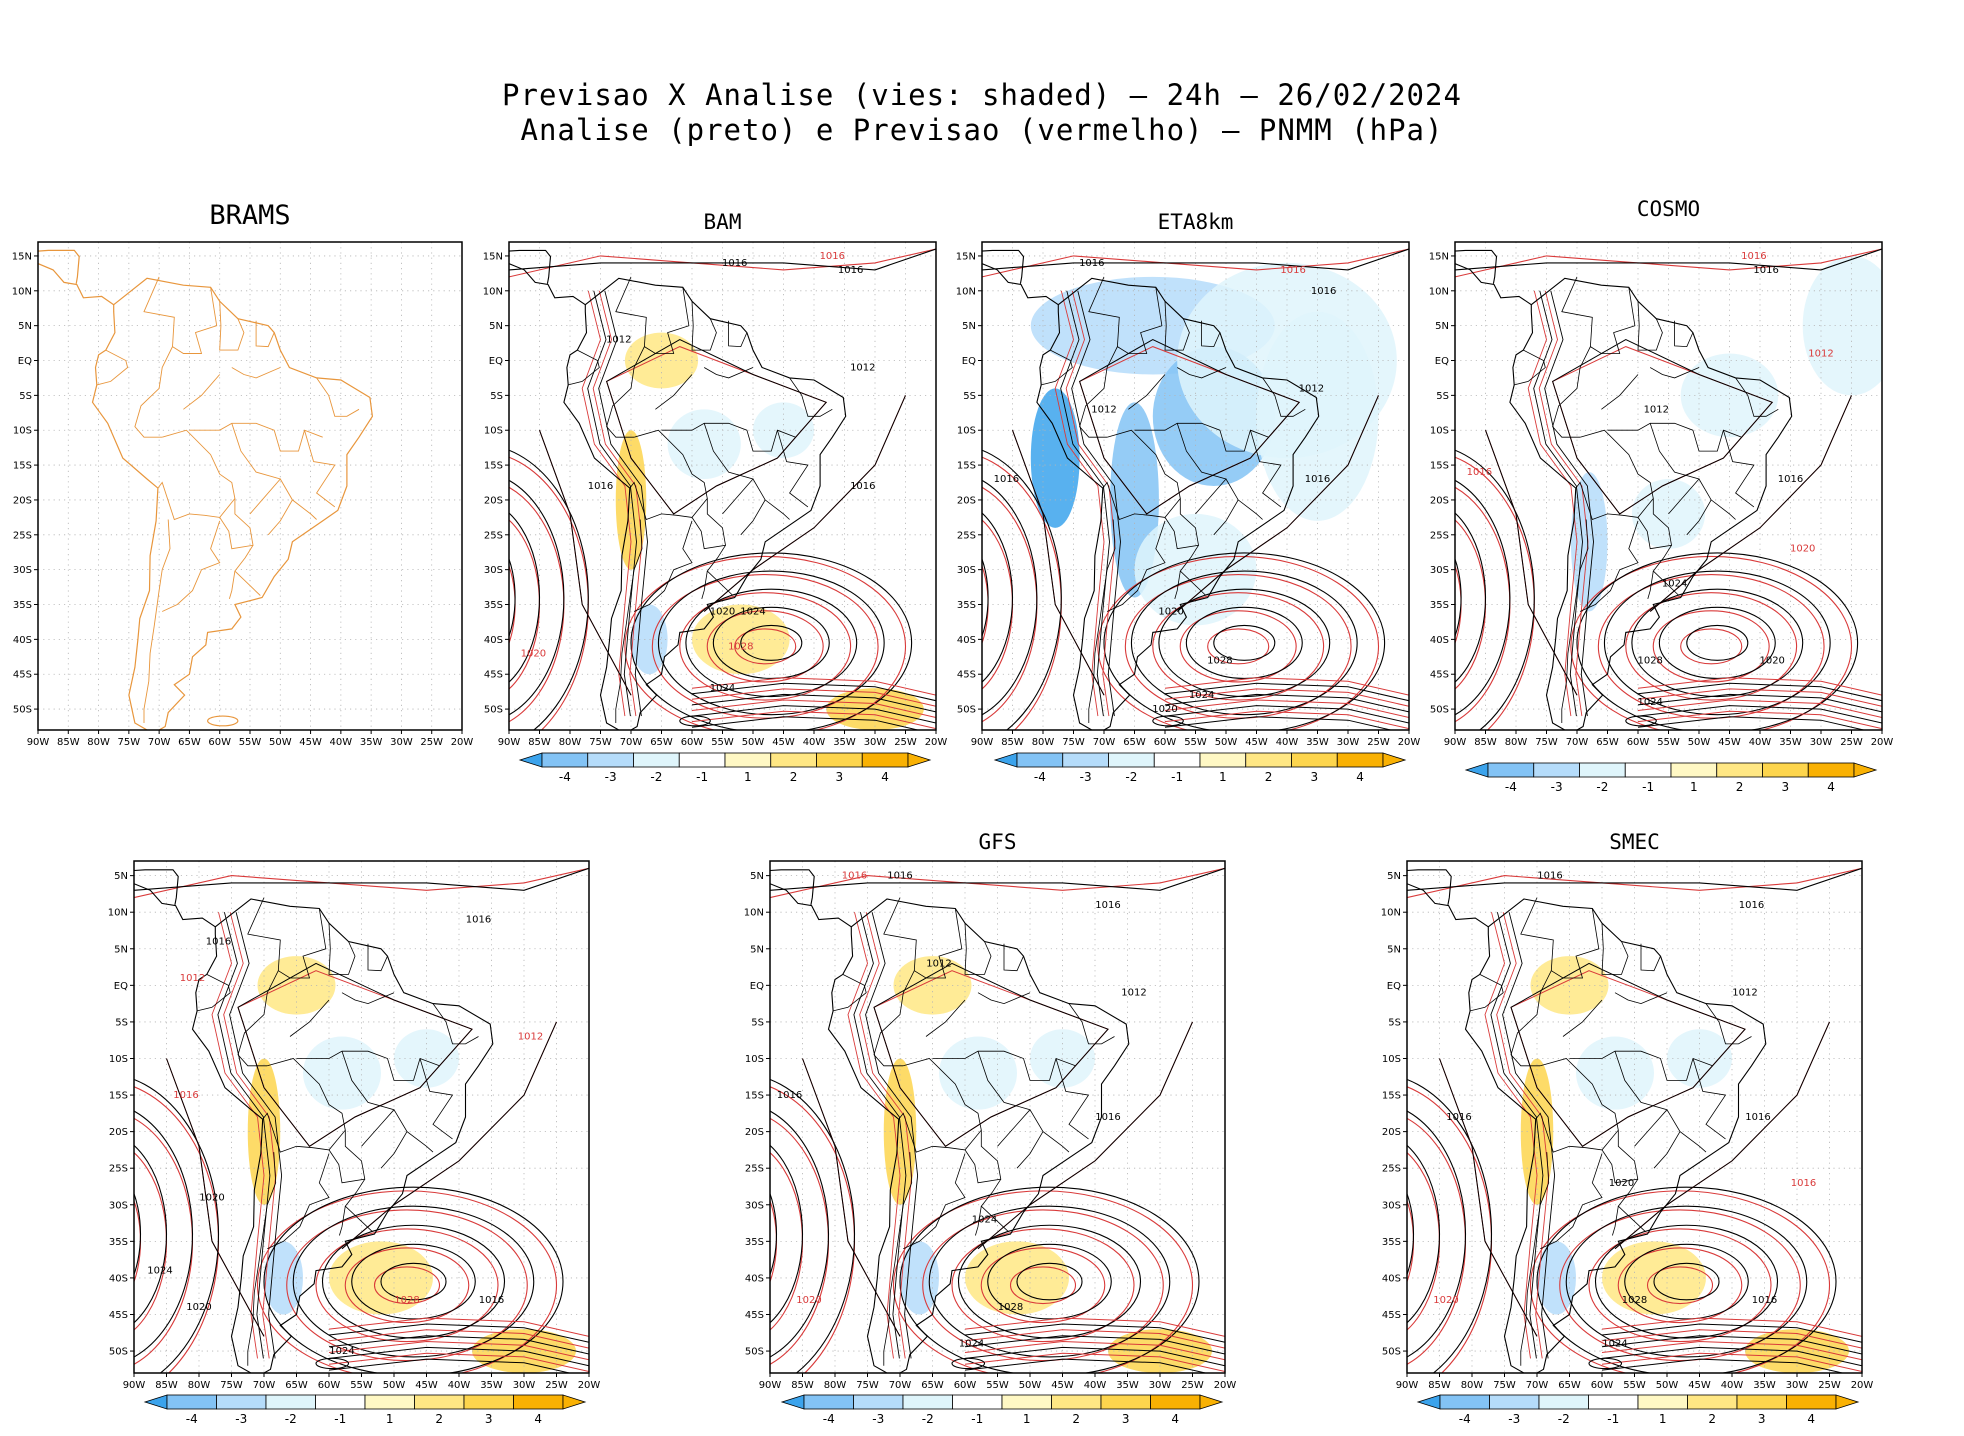 Image resolution: width=1964 pixels, height=1436 pixels. Describe the element at coordinates (118, 1352) in the screenshot. I see `lat-tick-label: 50S` at that location.